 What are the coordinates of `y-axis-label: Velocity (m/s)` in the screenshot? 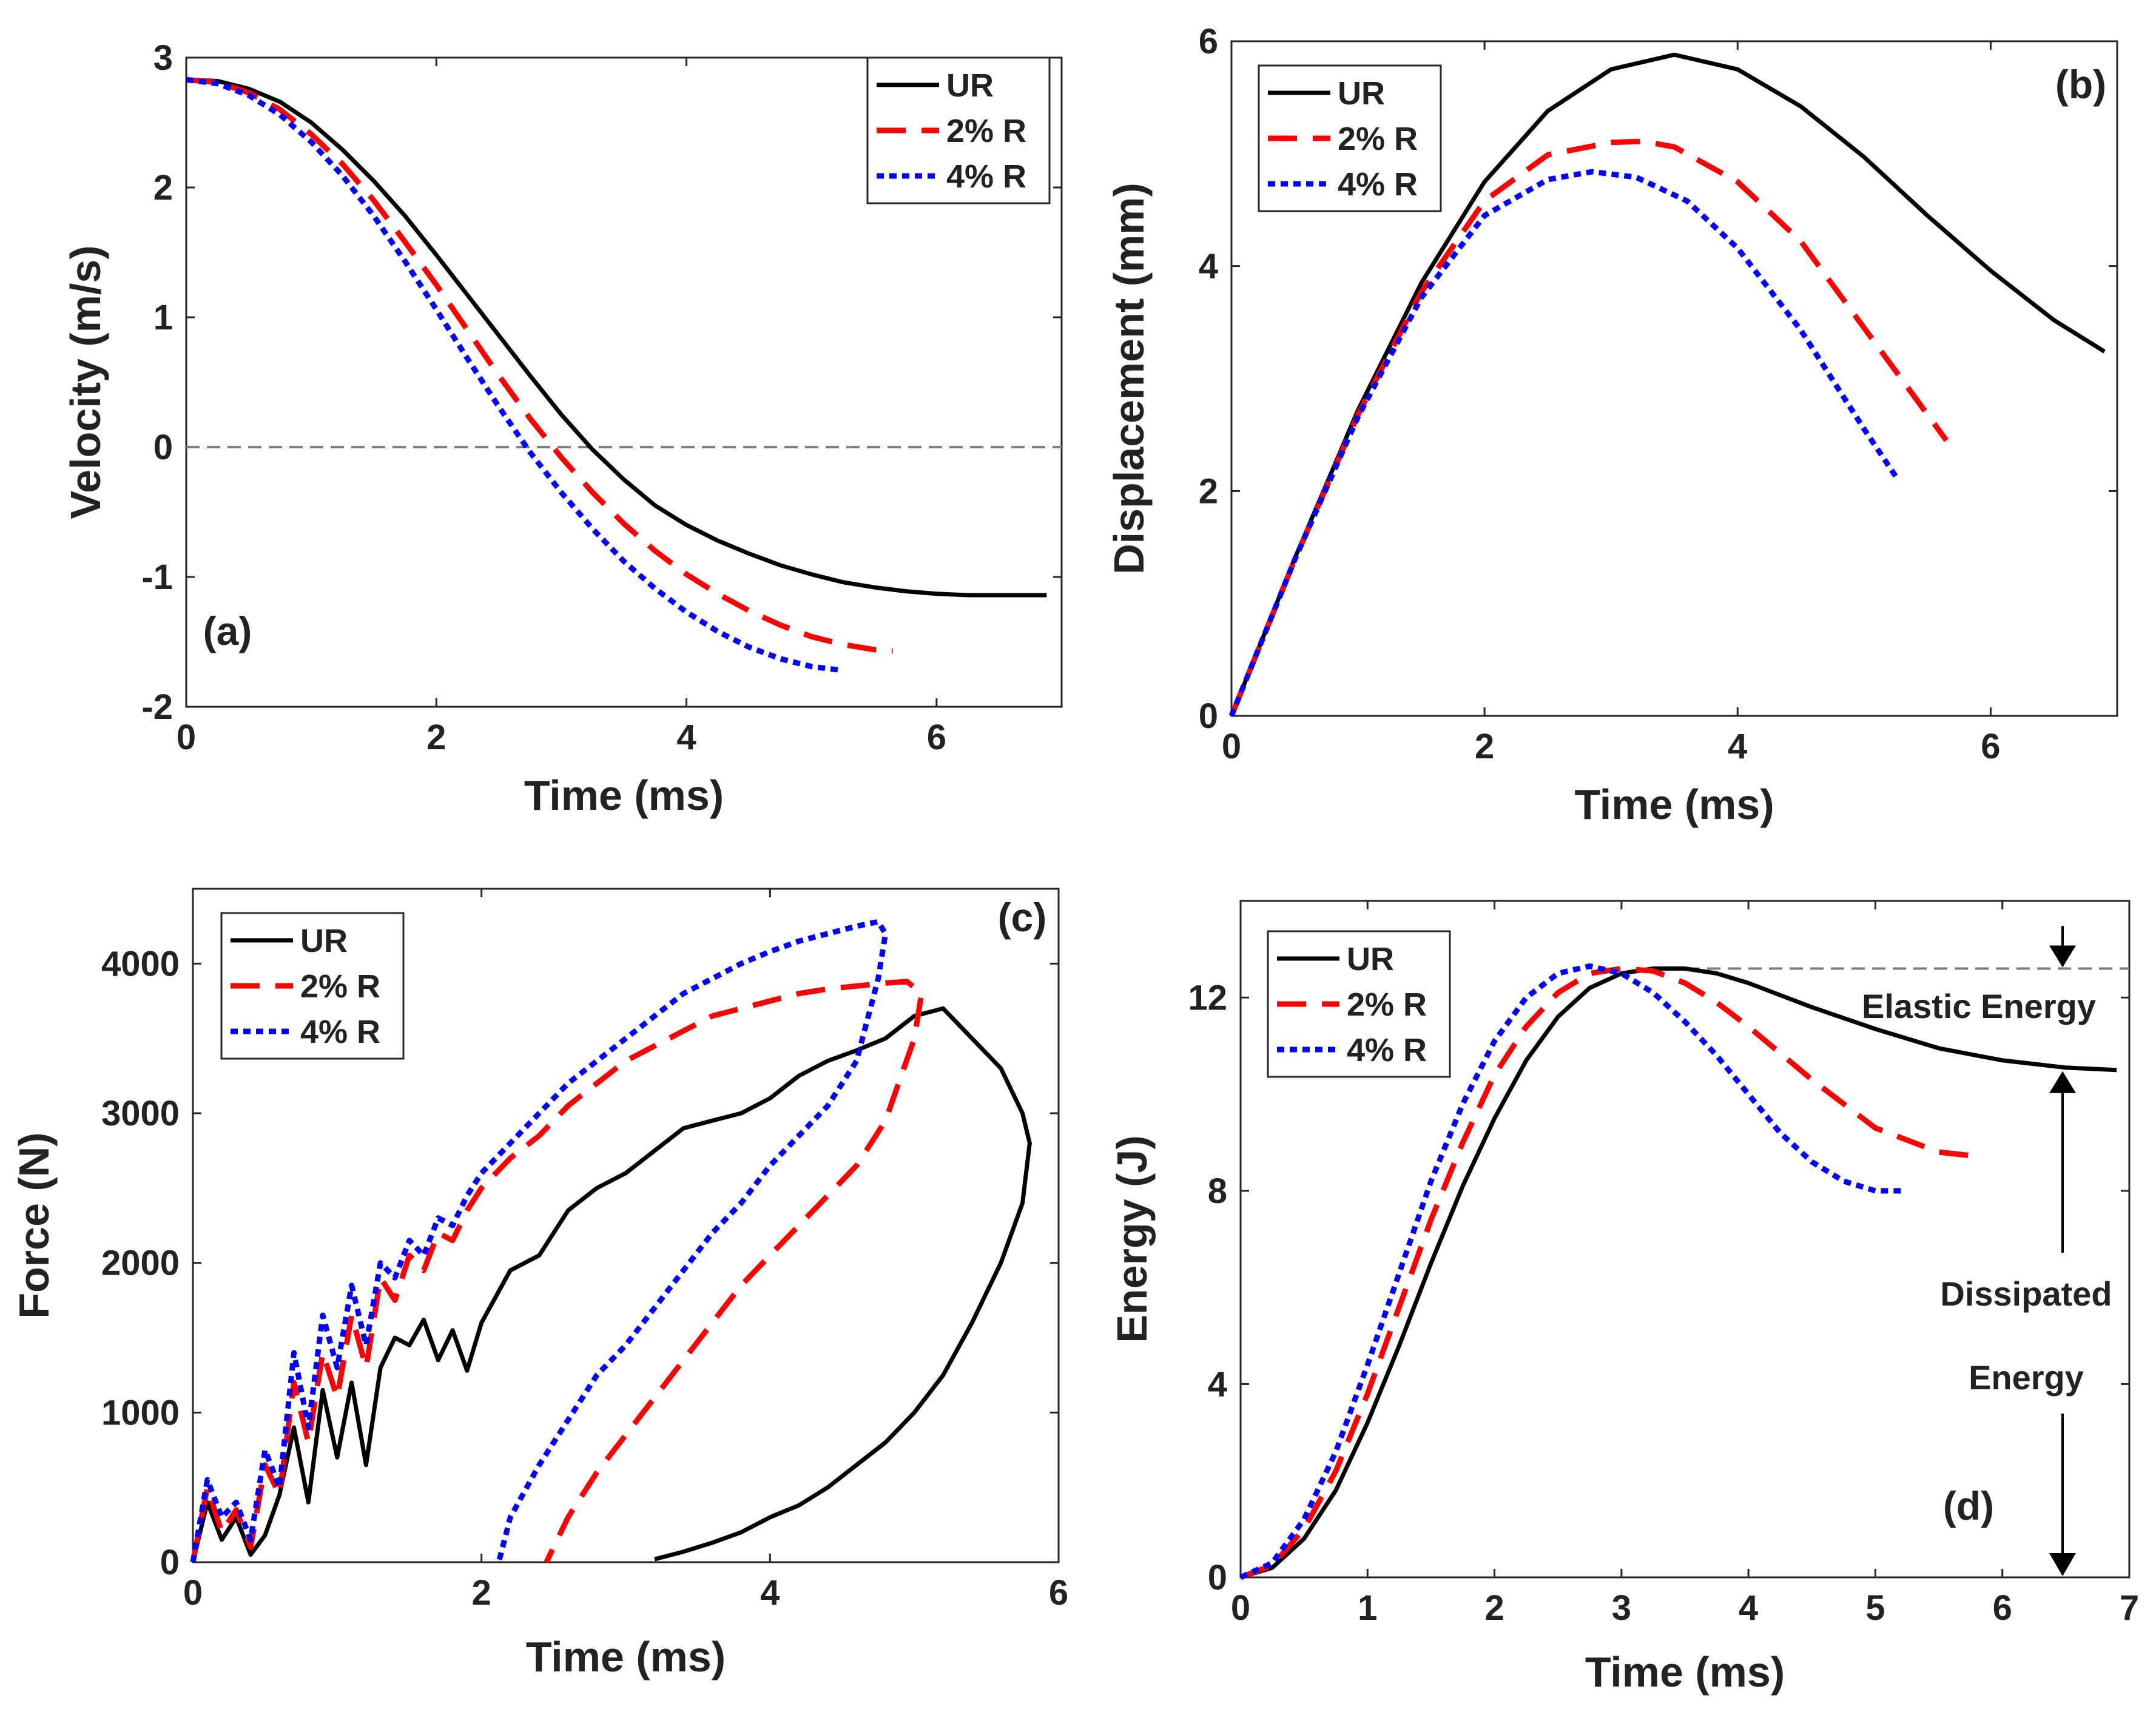 It's located at (85, 382).